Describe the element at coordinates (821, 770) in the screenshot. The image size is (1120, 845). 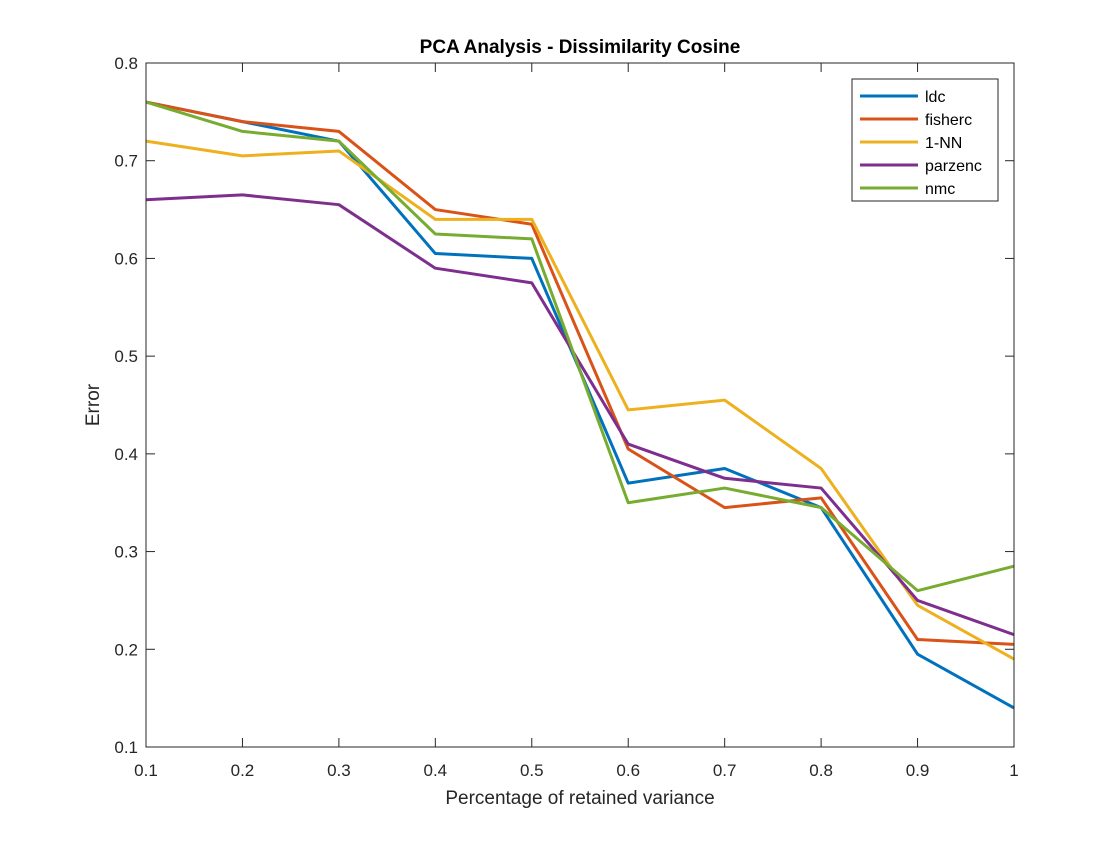
I see `x-tick-label: 0.8` at that location.